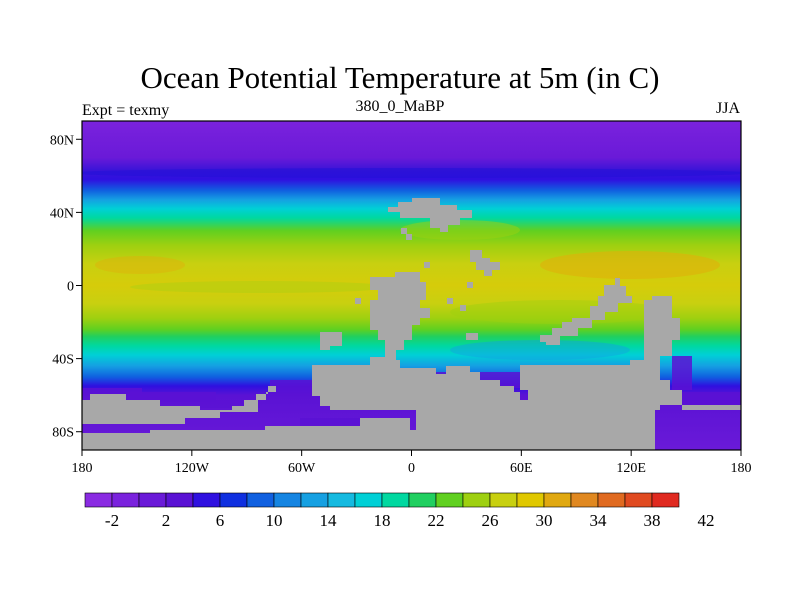 This screenshot has height=600, width=800. I want to click on warm-anomaly-east, so click(630, 265).